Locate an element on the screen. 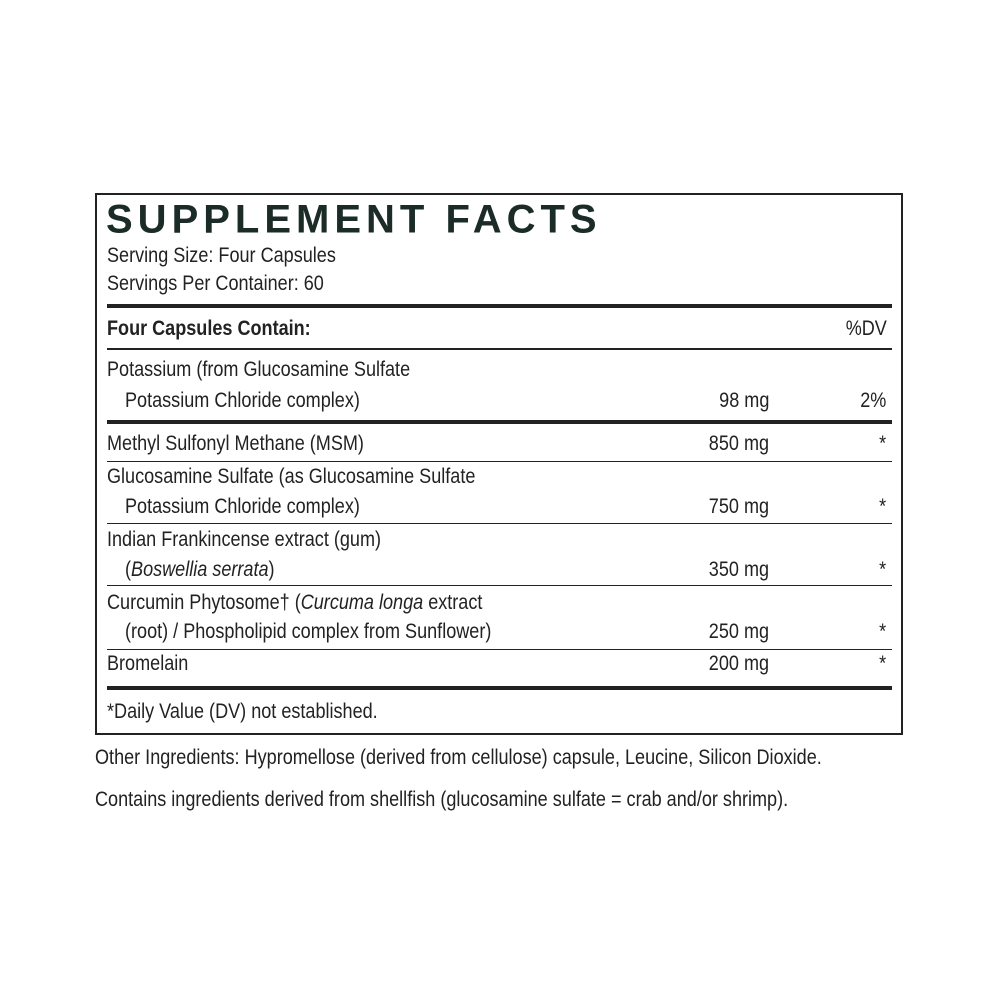  amount: 250 mg is located at coordinates (738, 631).